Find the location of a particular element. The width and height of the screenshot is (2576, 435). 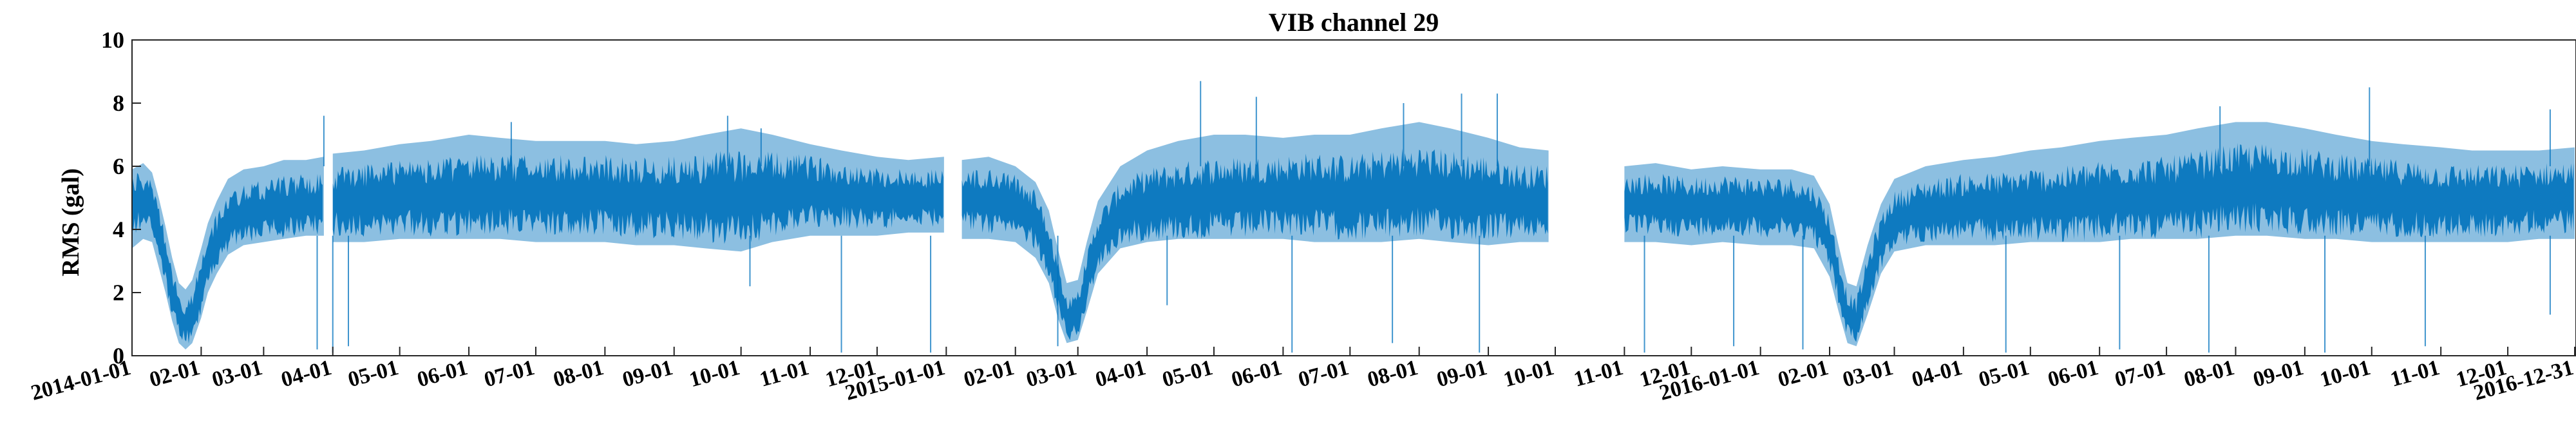

y-tick-label-2: 2 is located at coordinates (119, 292).